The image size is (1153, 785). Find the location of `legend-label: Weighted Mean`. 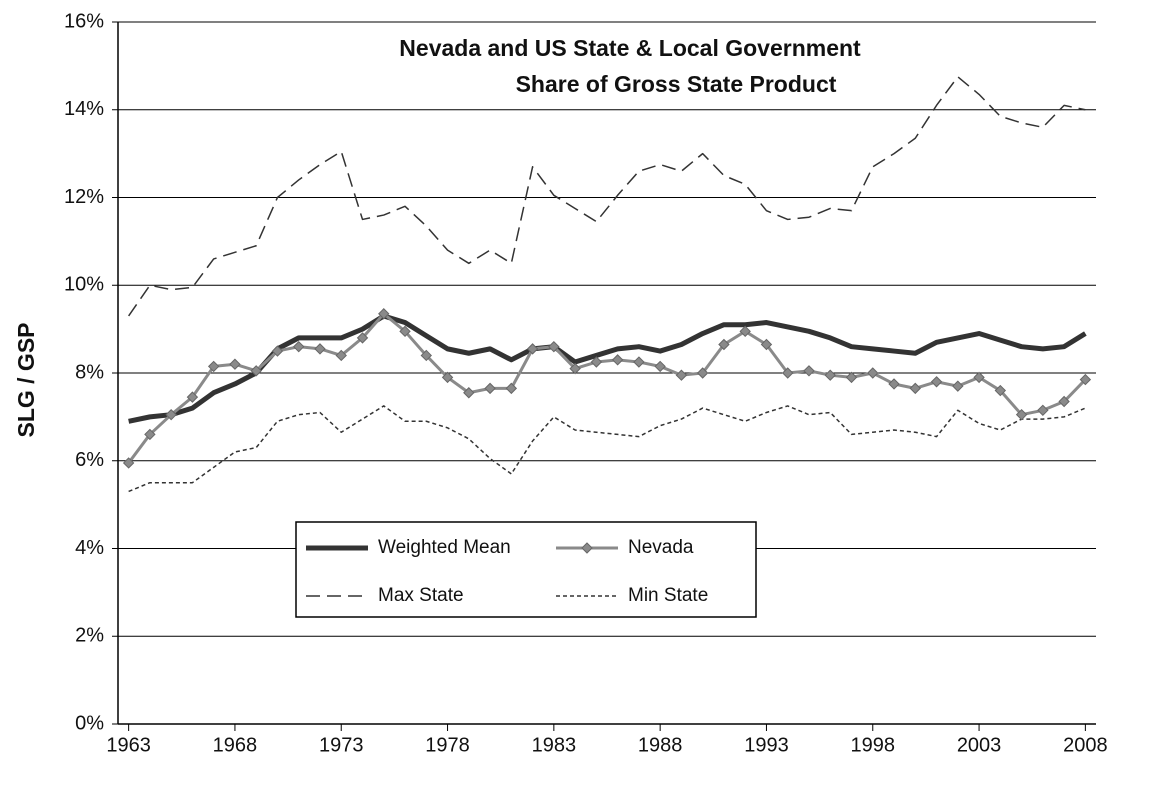

legend-label: Weighted Mean is located at coordinates (444, 547).